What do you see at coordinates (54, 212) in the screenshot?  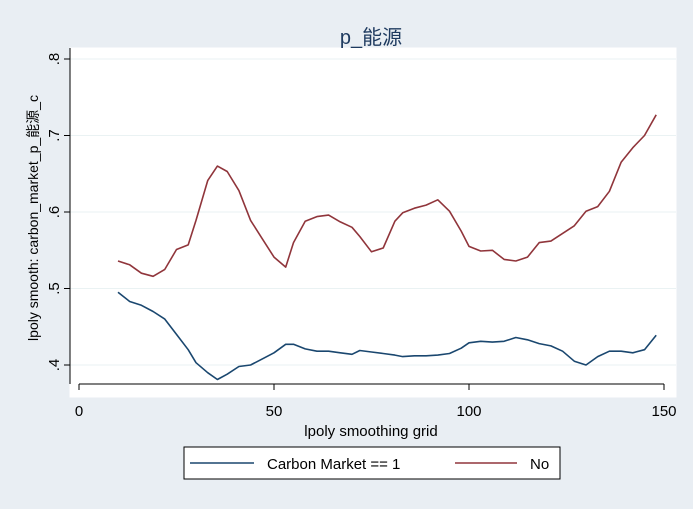 I see `y-tick-label: .6` at bounding box center [54, 212].